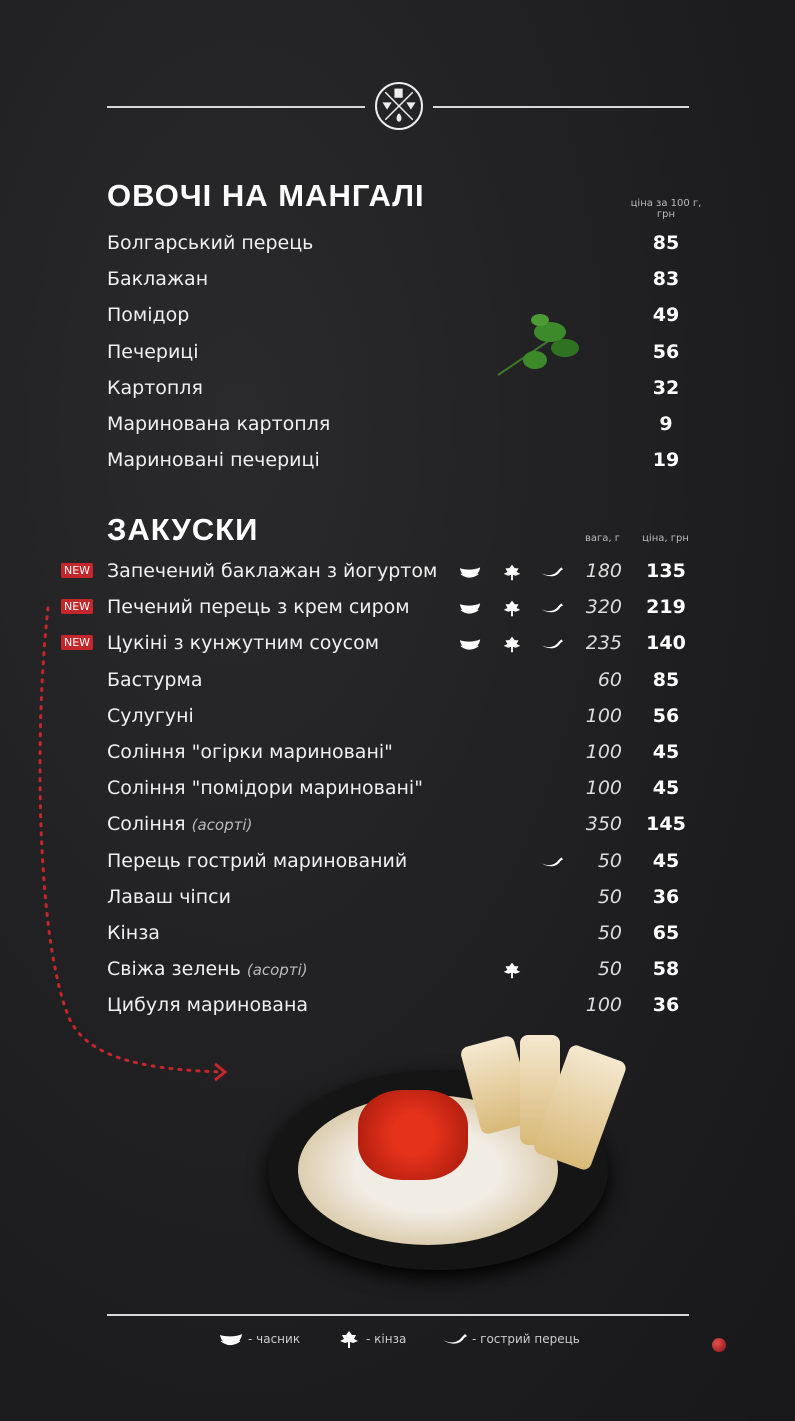  I want to click on item-price: 145, so click(666, 824).